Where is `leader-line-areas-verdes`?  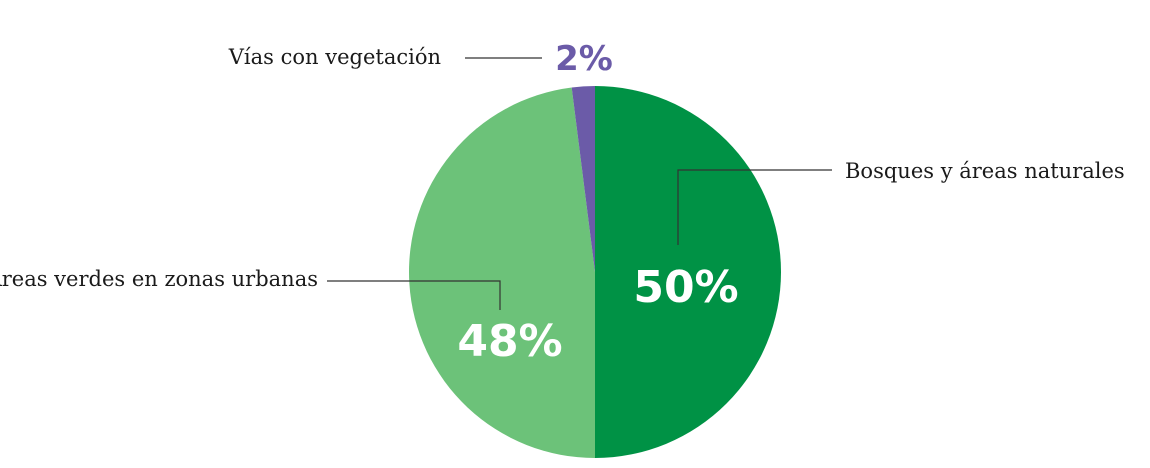 leader-line-areas-verdes is located at coordinates (414, 295).